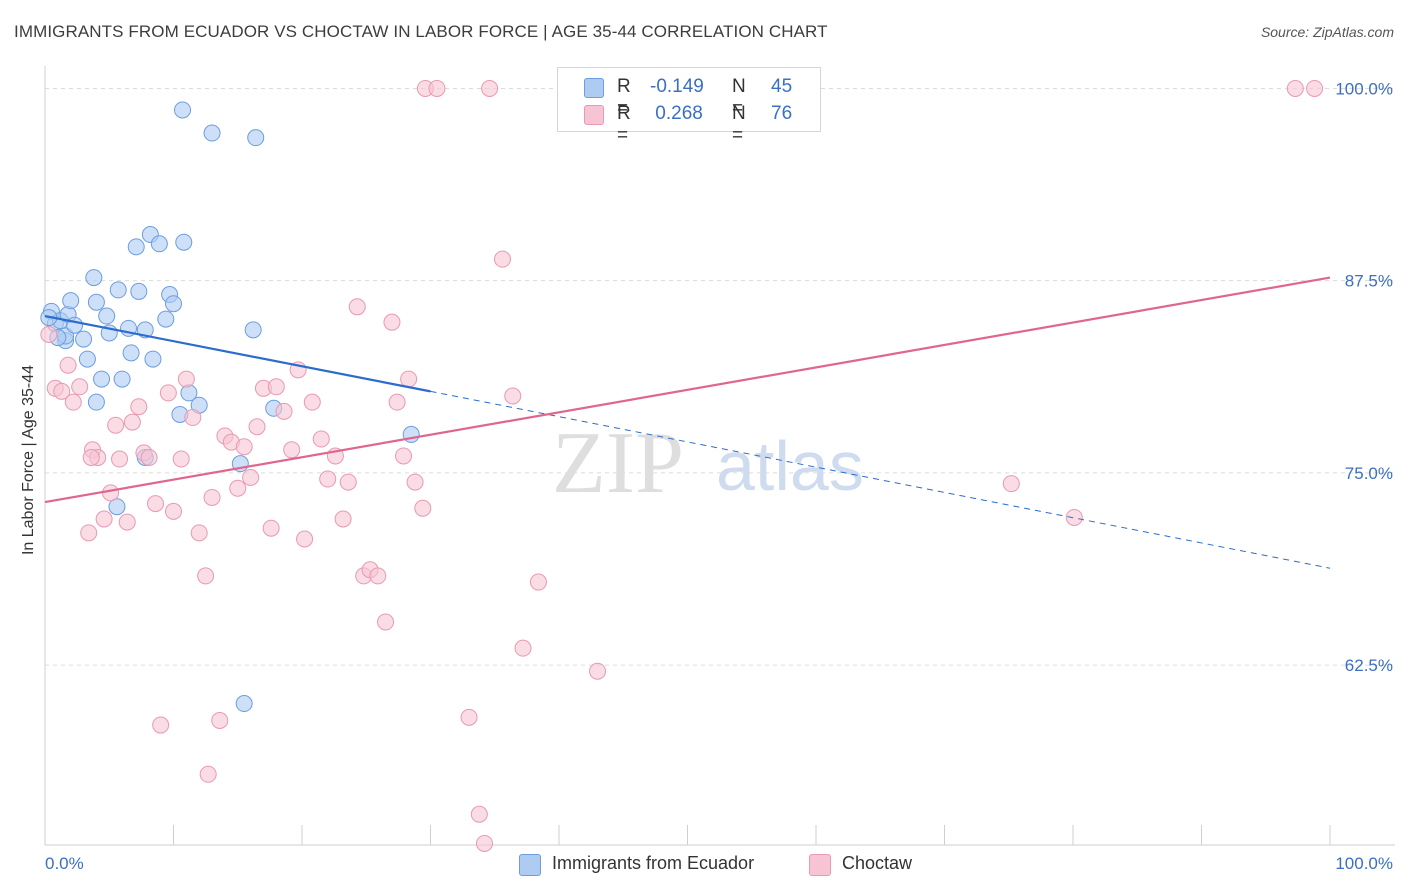 The image size is (1406, 892). I want to click on y-tick-label: 87.5%, so click(1369, 281).